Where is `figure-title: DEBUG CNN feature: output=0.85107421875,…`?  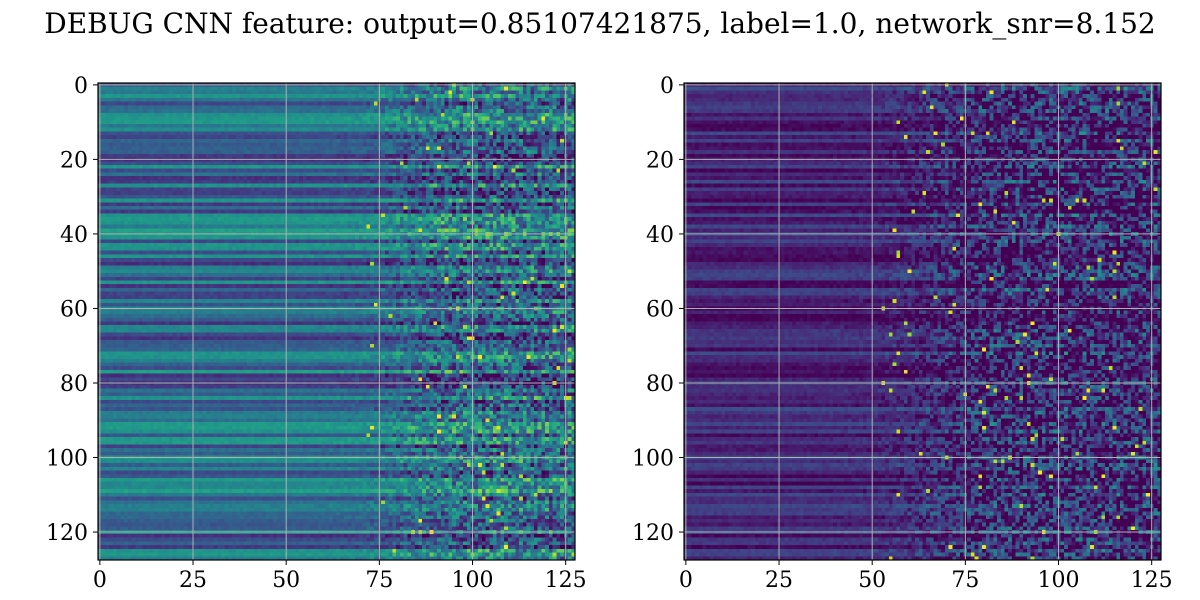 figure-title: DEBUG CNN feature: output=0.85107421875,… is located at coordinates (600, 23).